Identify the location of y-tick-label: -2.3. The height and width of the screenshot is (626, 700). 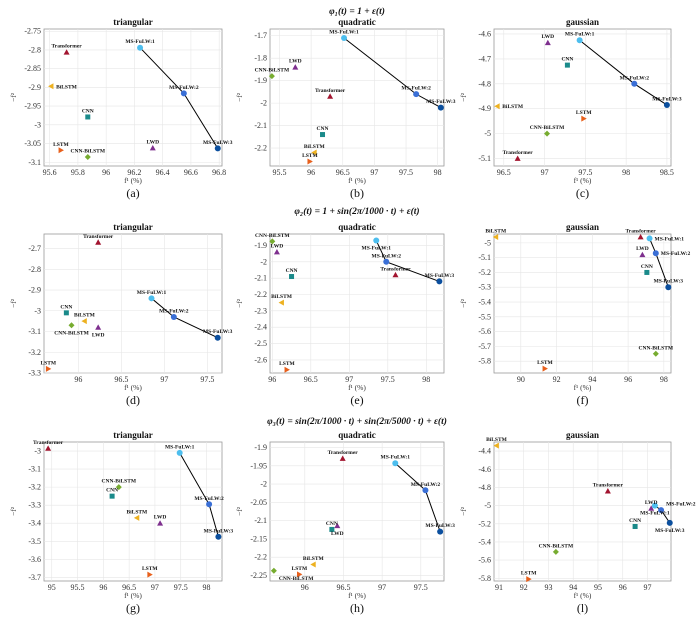
(260, 310).